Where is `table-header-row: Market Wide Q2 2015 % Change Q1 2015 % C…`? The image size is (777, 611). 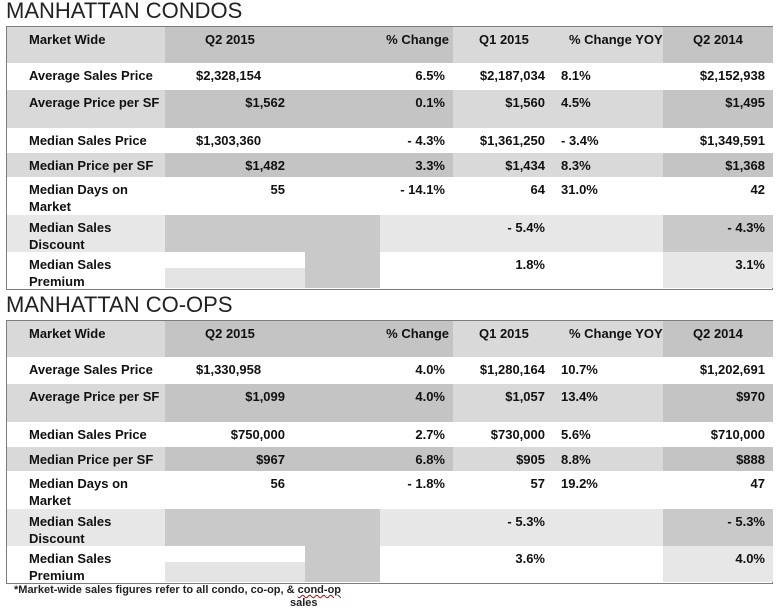 table-header-row: Market Wide Q2 2015 % Change Q1 2015 % C… is located at coordinates (390, 45).